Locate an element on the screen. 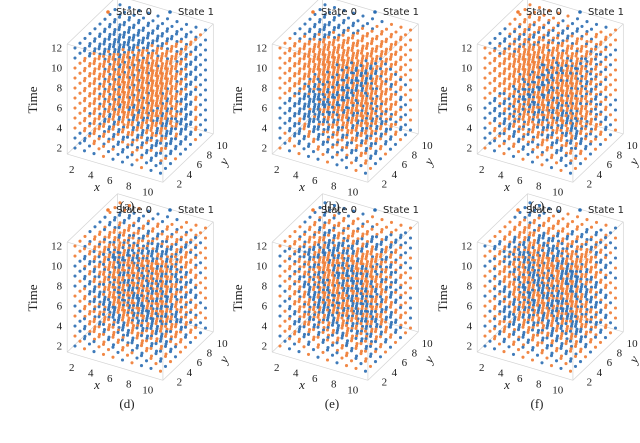 This screenshot has height=443, width=640. x-tick-label: 6 is located at coordinates (110, 379).